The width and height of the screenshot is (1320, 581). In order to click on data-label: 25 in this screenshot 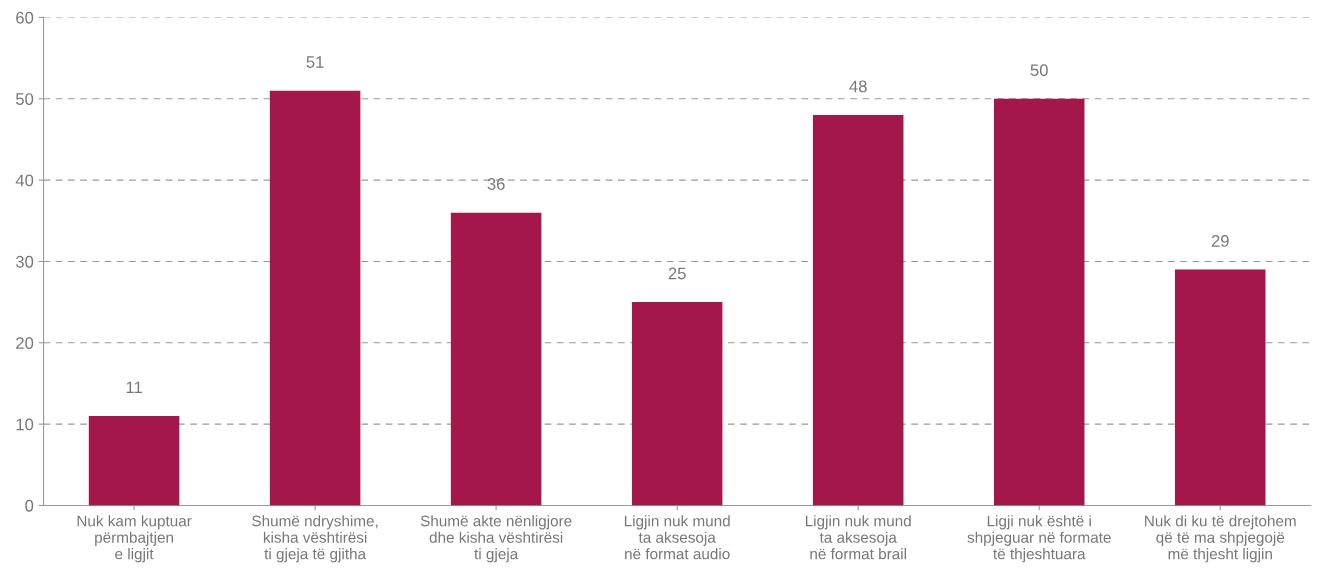, I will do `click(677, 273)`.